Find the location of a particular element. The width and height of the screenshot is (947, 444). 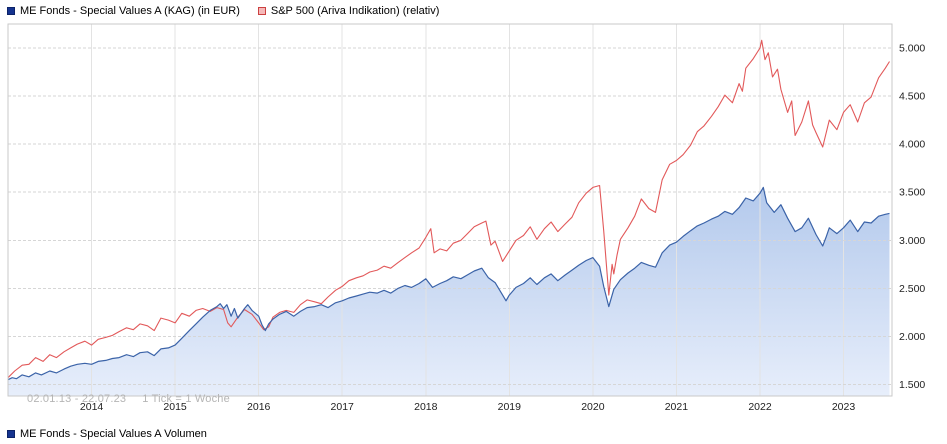

x-axis-year-label: 2017 is located at coordinates (343, 407).